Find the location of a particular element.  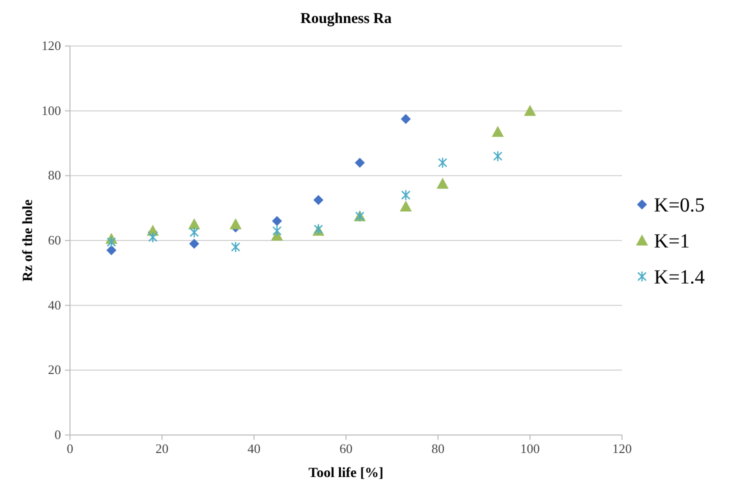

chart-title: Roughness Ra is located at coordinates (346, 19).